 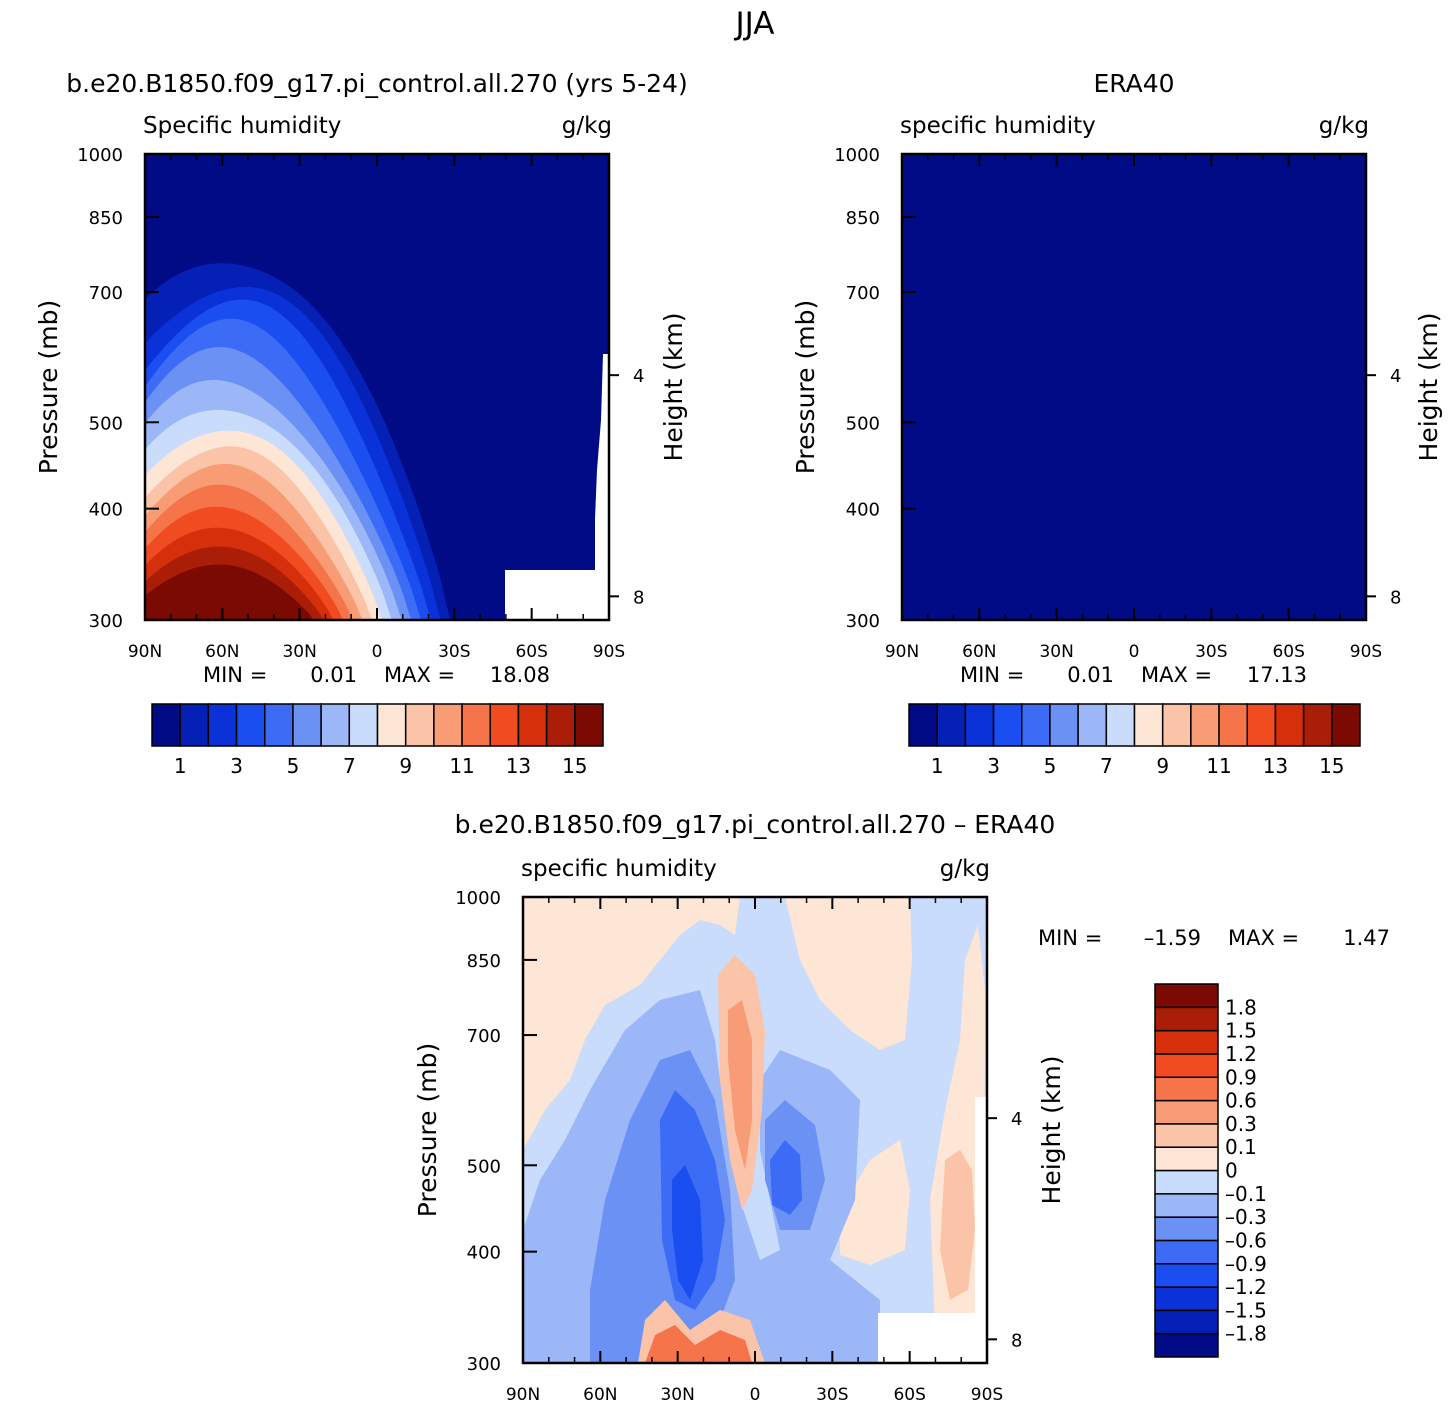 I want to click on era40-min-value: 0.01, so click(x=1090, y=675).